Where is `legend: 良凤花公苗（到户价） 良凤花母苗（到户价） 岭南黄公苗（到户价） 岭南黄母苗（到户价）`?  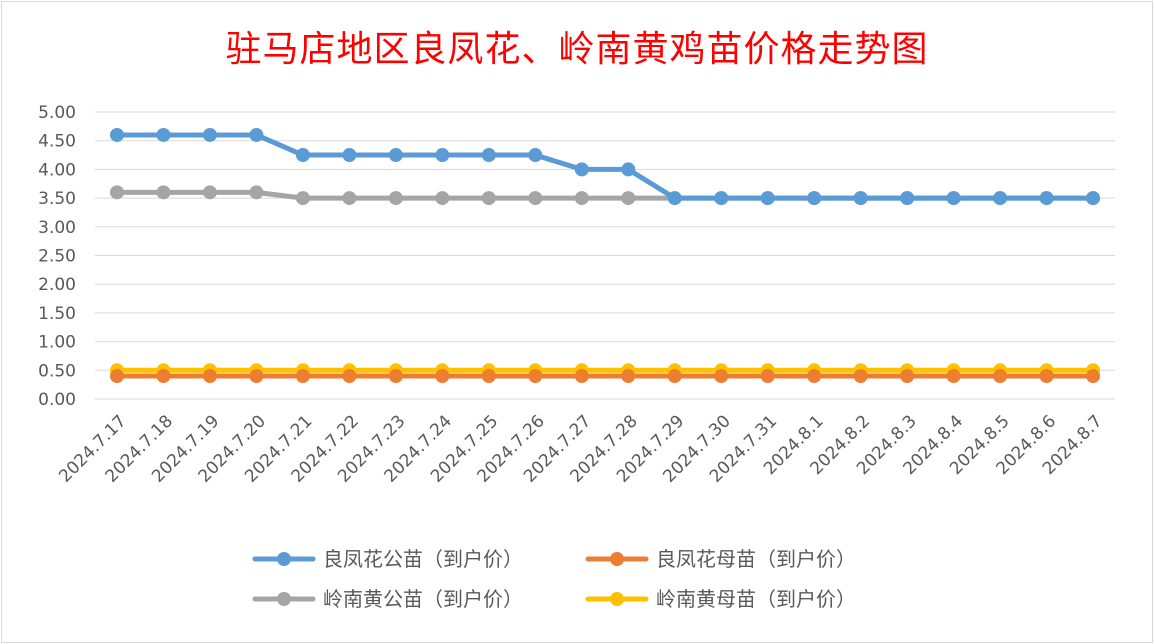
legend: 良凤花公苗（到户价） 良凤花母苗（到户价） 岭南黄公苗（到户价） 岭南黄母苗（到户价） is located at coordinates (554, 579).